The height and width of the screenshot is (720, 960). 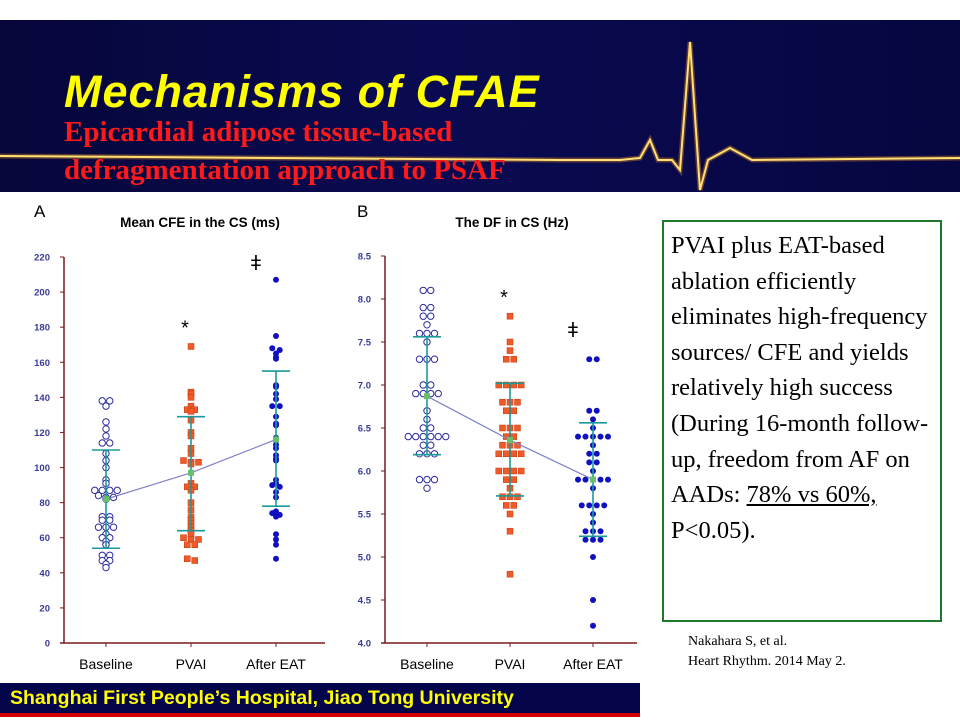 I want to click on y-tick-label: 0, so click(x=47, y=644).